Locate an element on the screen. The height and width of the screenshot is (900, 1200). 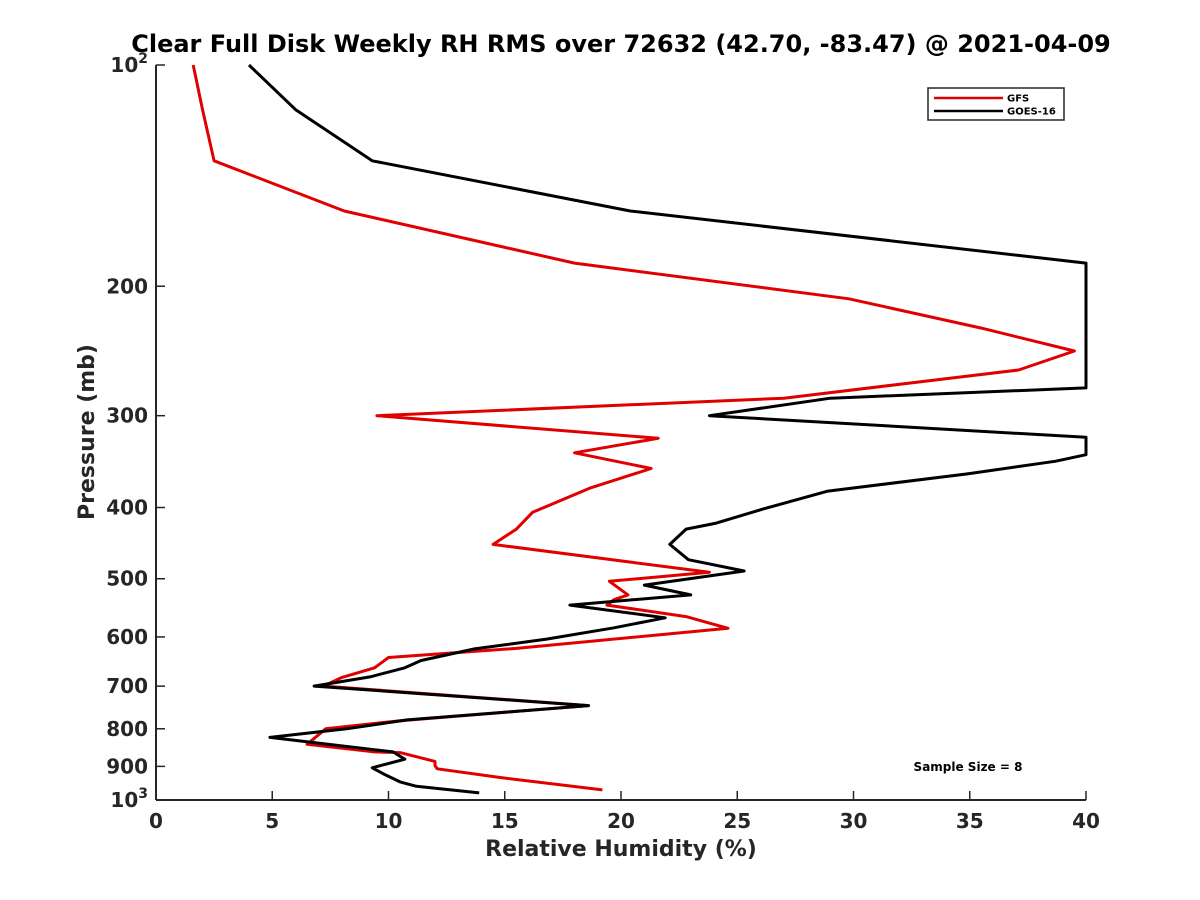
y-tick-label: 500 is located at coordinates (127, 579).